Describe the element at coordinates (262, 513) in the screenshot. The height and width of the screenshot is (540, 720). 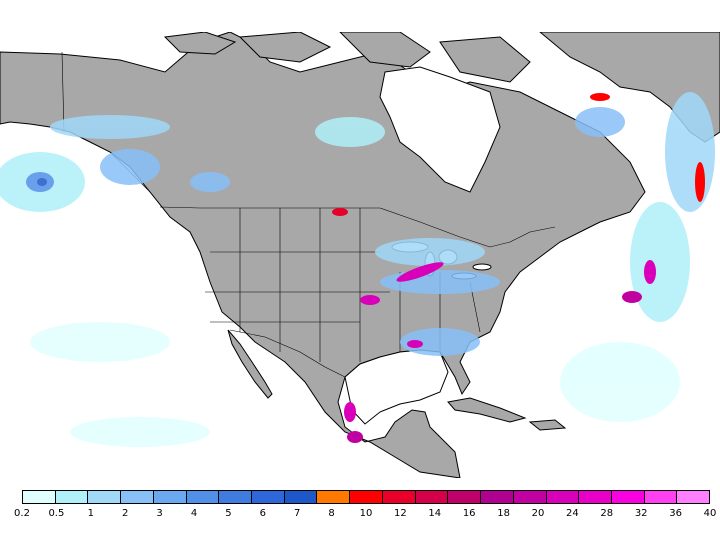
I see `legend-tick-label: 6` at that location.